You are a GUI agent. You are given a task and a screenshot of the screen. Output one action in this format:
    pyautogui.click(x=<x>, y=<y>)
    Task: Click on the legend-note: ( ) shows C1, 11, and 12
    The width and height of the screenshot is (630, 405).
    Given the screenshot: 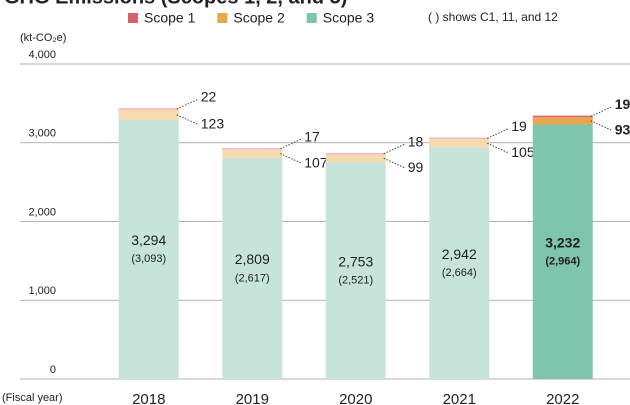 What is the action you would take?
    pyautogui.click(x=493, y=17)
    